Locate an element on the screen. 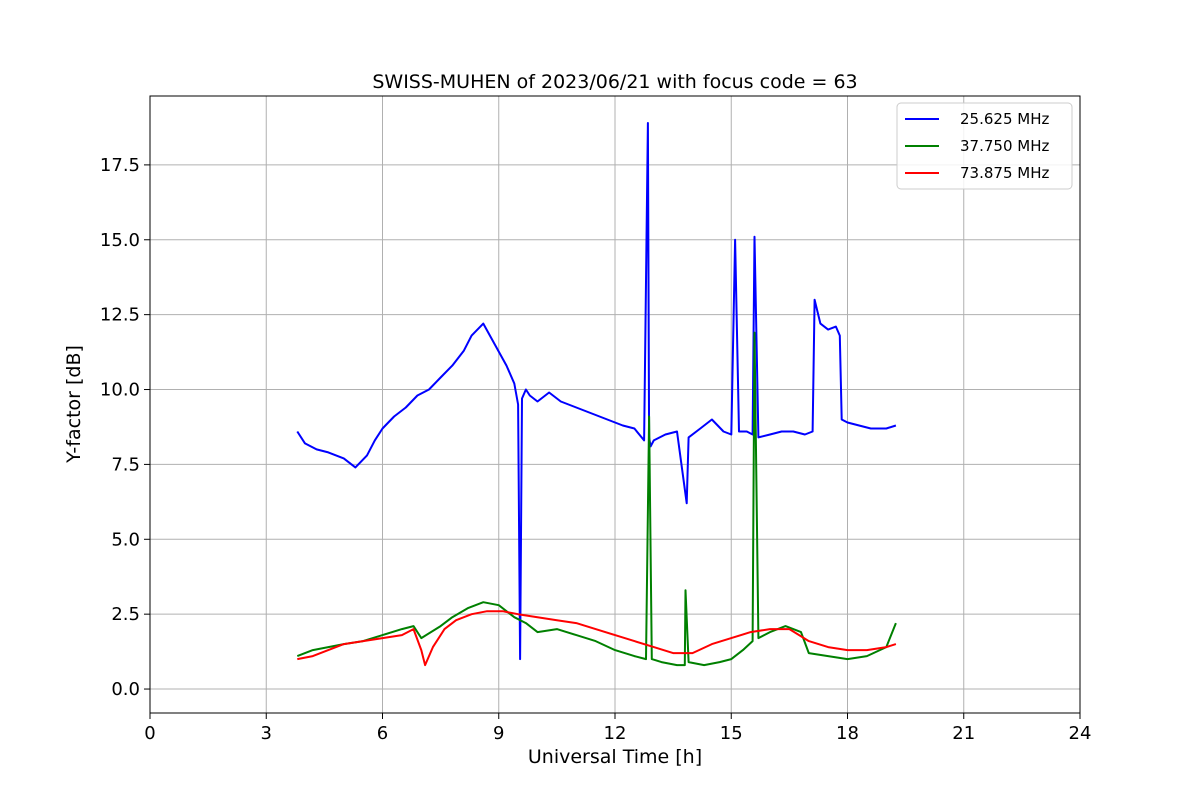 Image resolution: width=1200 pixels, height=800 pixels. y-tick-label: 7.5 is located at coordinates (125, 464).